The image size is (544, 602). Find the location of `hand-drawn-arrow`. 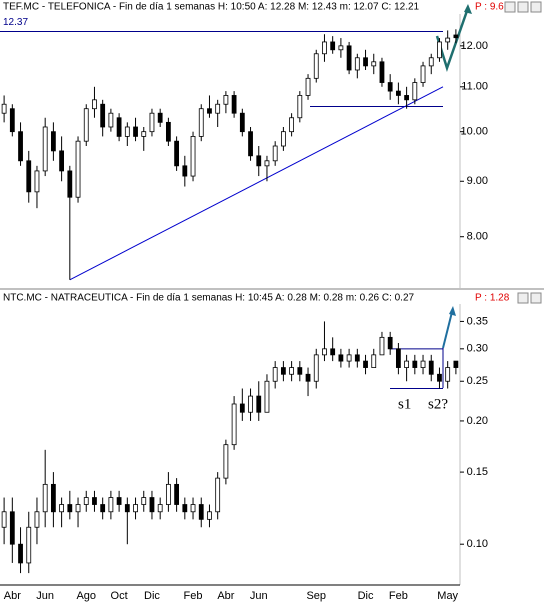

hand-drawn-arrow is located at coordinates (447, 330).